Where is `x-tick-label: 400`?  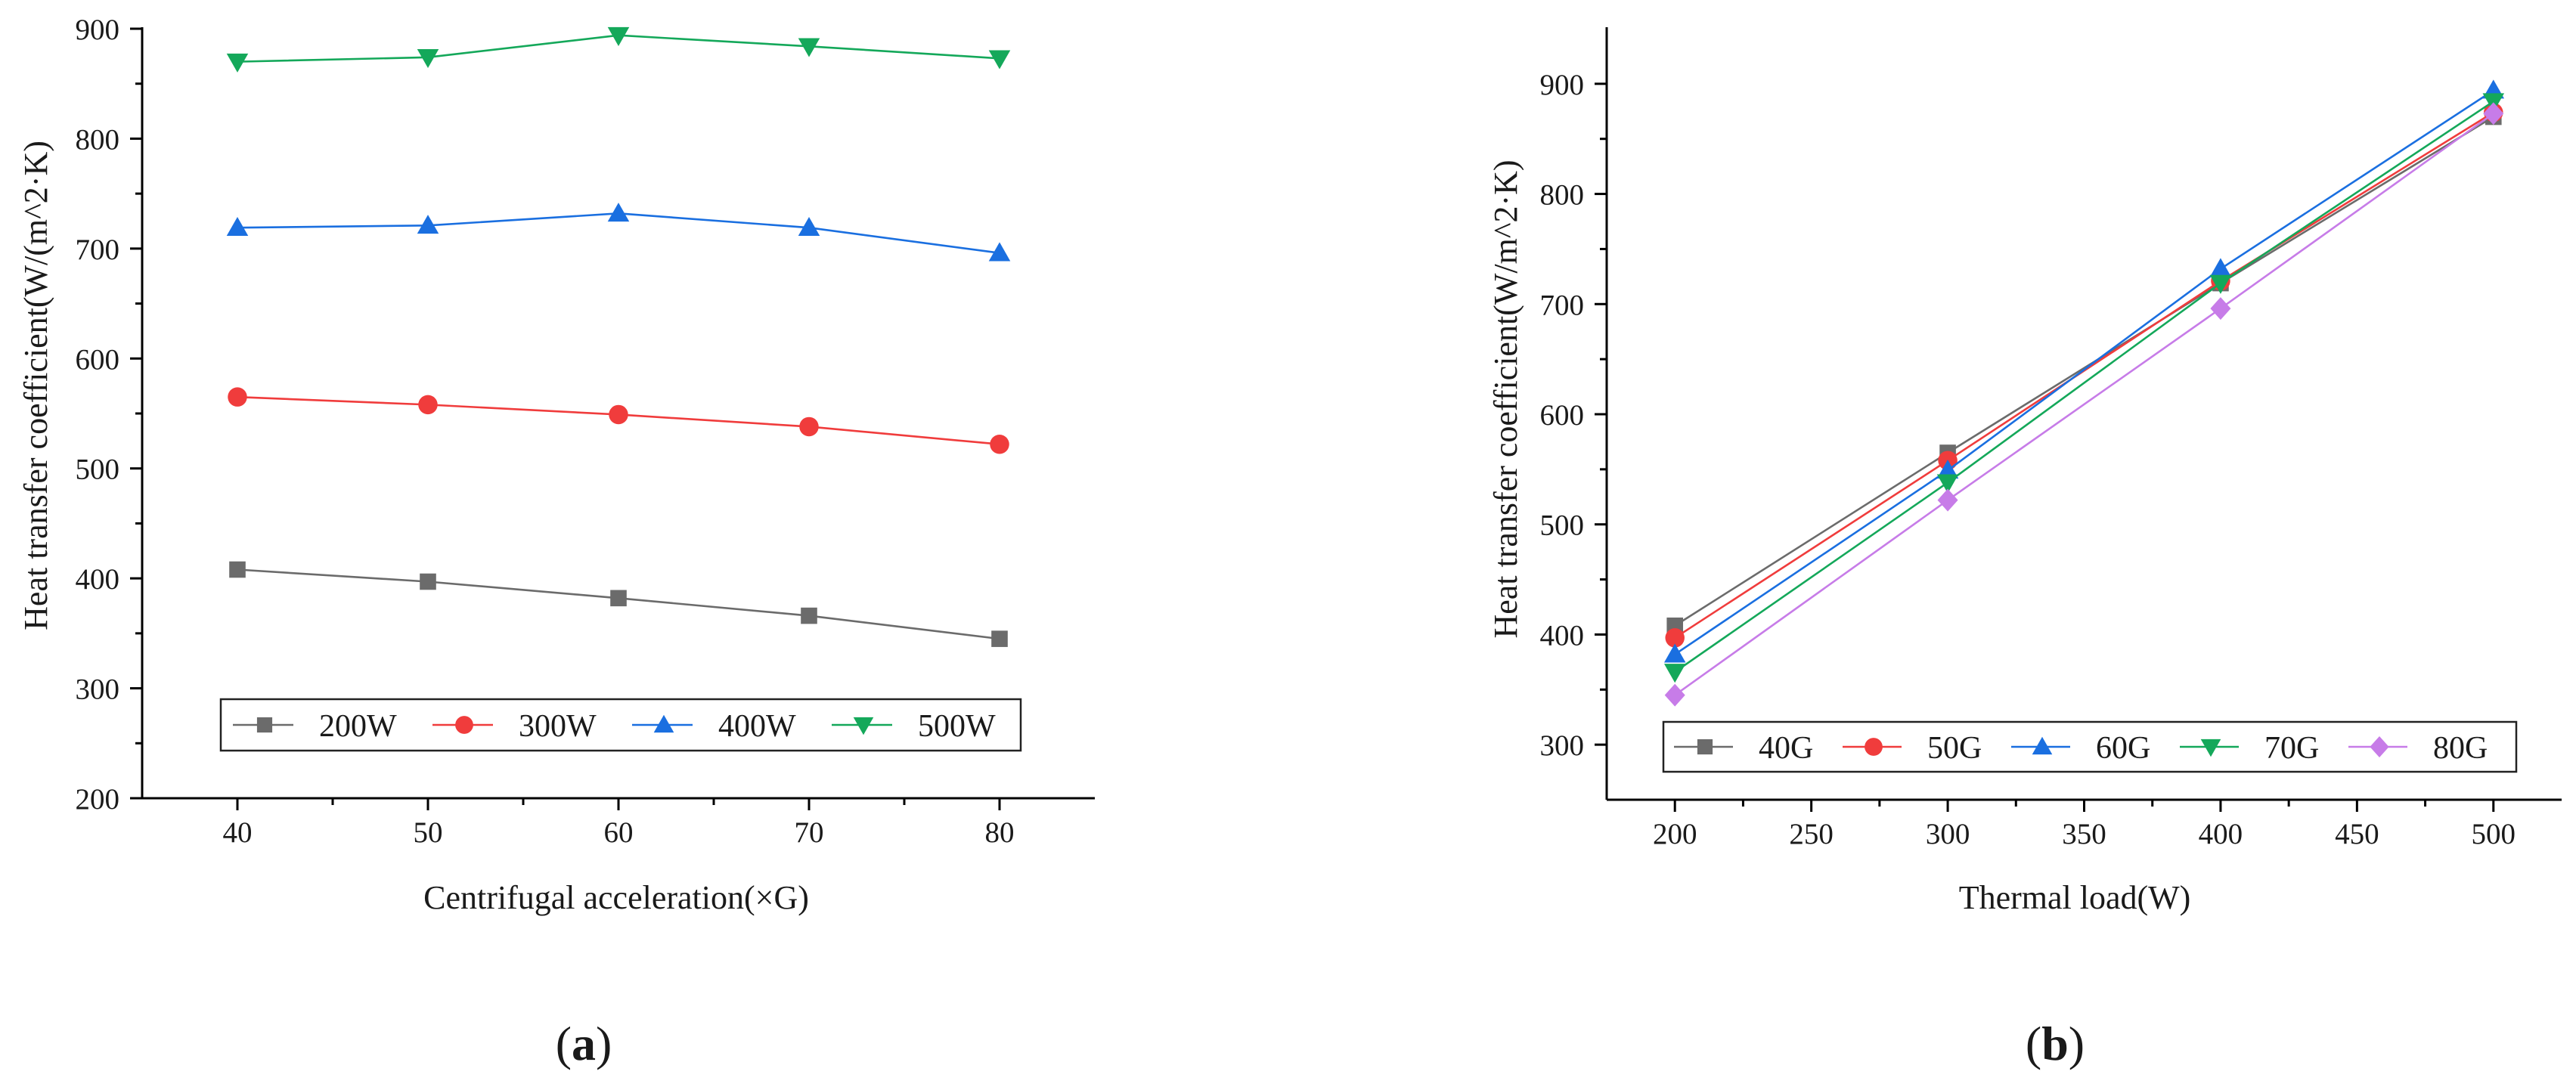 x-tick-label: 400 is located at coordinates (2221, 834).